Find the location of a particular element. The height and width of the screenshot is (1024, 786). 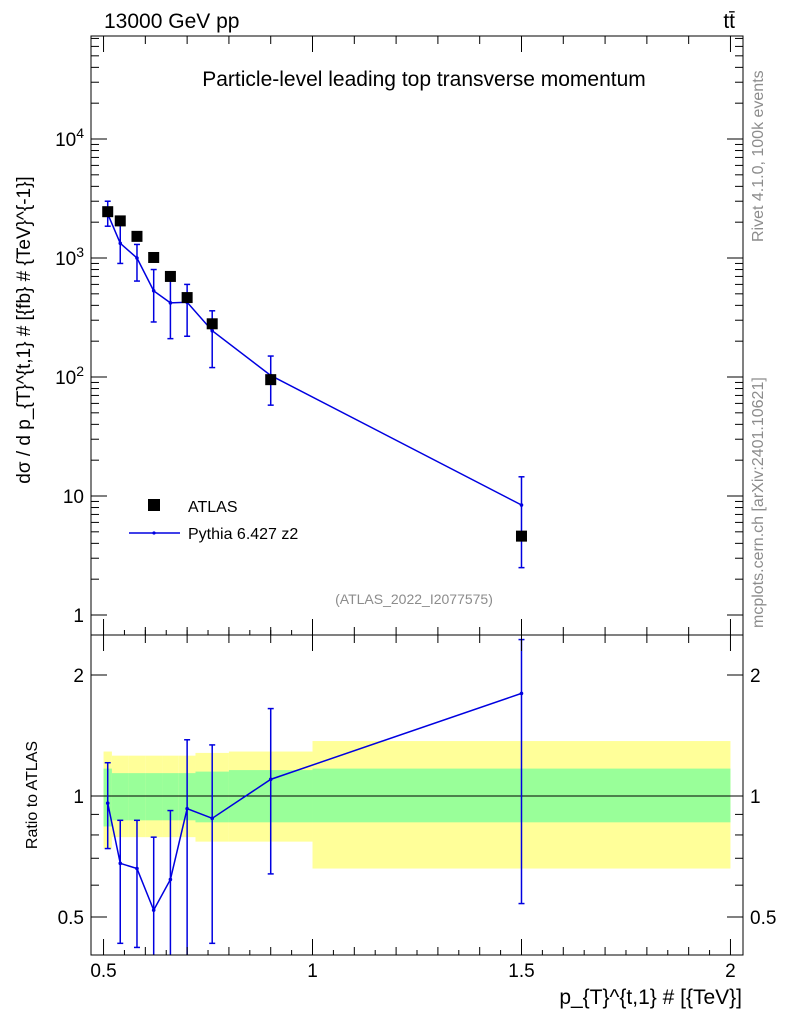

analysis-tag: (ATLAS_2022_I2077575) is located at coordinates (414, 599).